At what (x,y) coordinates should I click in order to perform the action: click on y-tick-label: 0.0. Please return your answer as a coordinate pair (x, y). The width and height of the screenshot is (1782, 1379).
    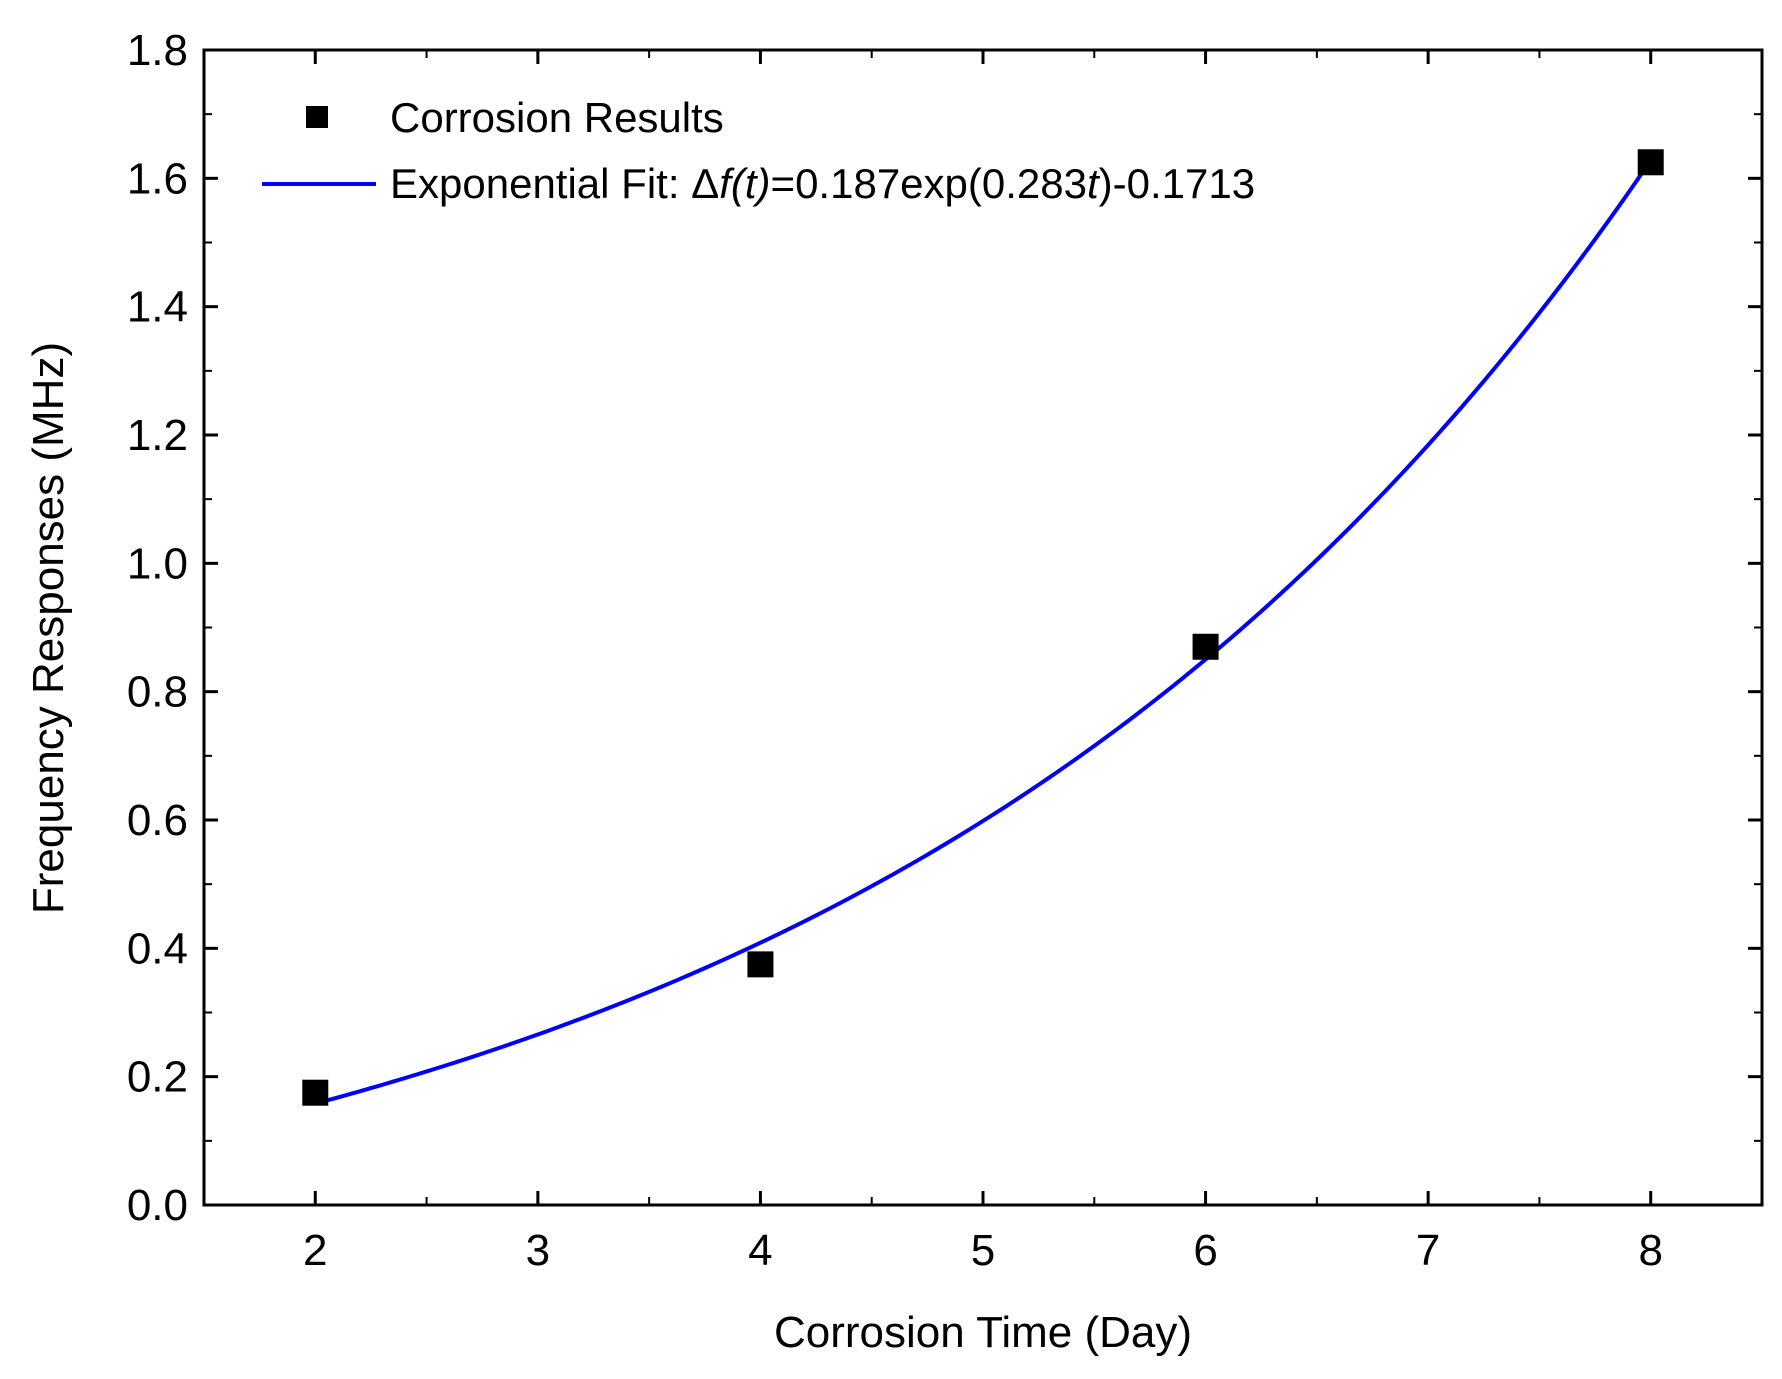
    Looking at the image, I should click on (157, 1205).